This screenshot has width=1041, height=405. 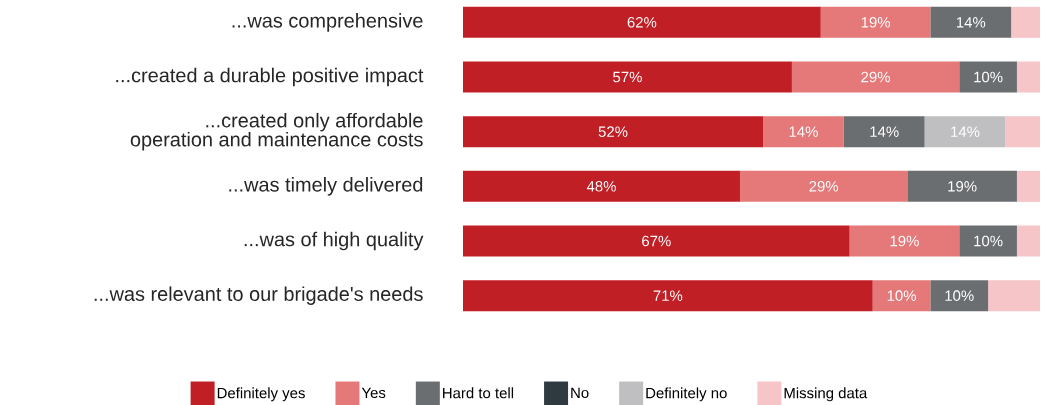 What do you see at coordinates (270, 77) in the screenshot?
I see `y-tick-label: ...created a durable positive impact` at bounding box center [270, 77].